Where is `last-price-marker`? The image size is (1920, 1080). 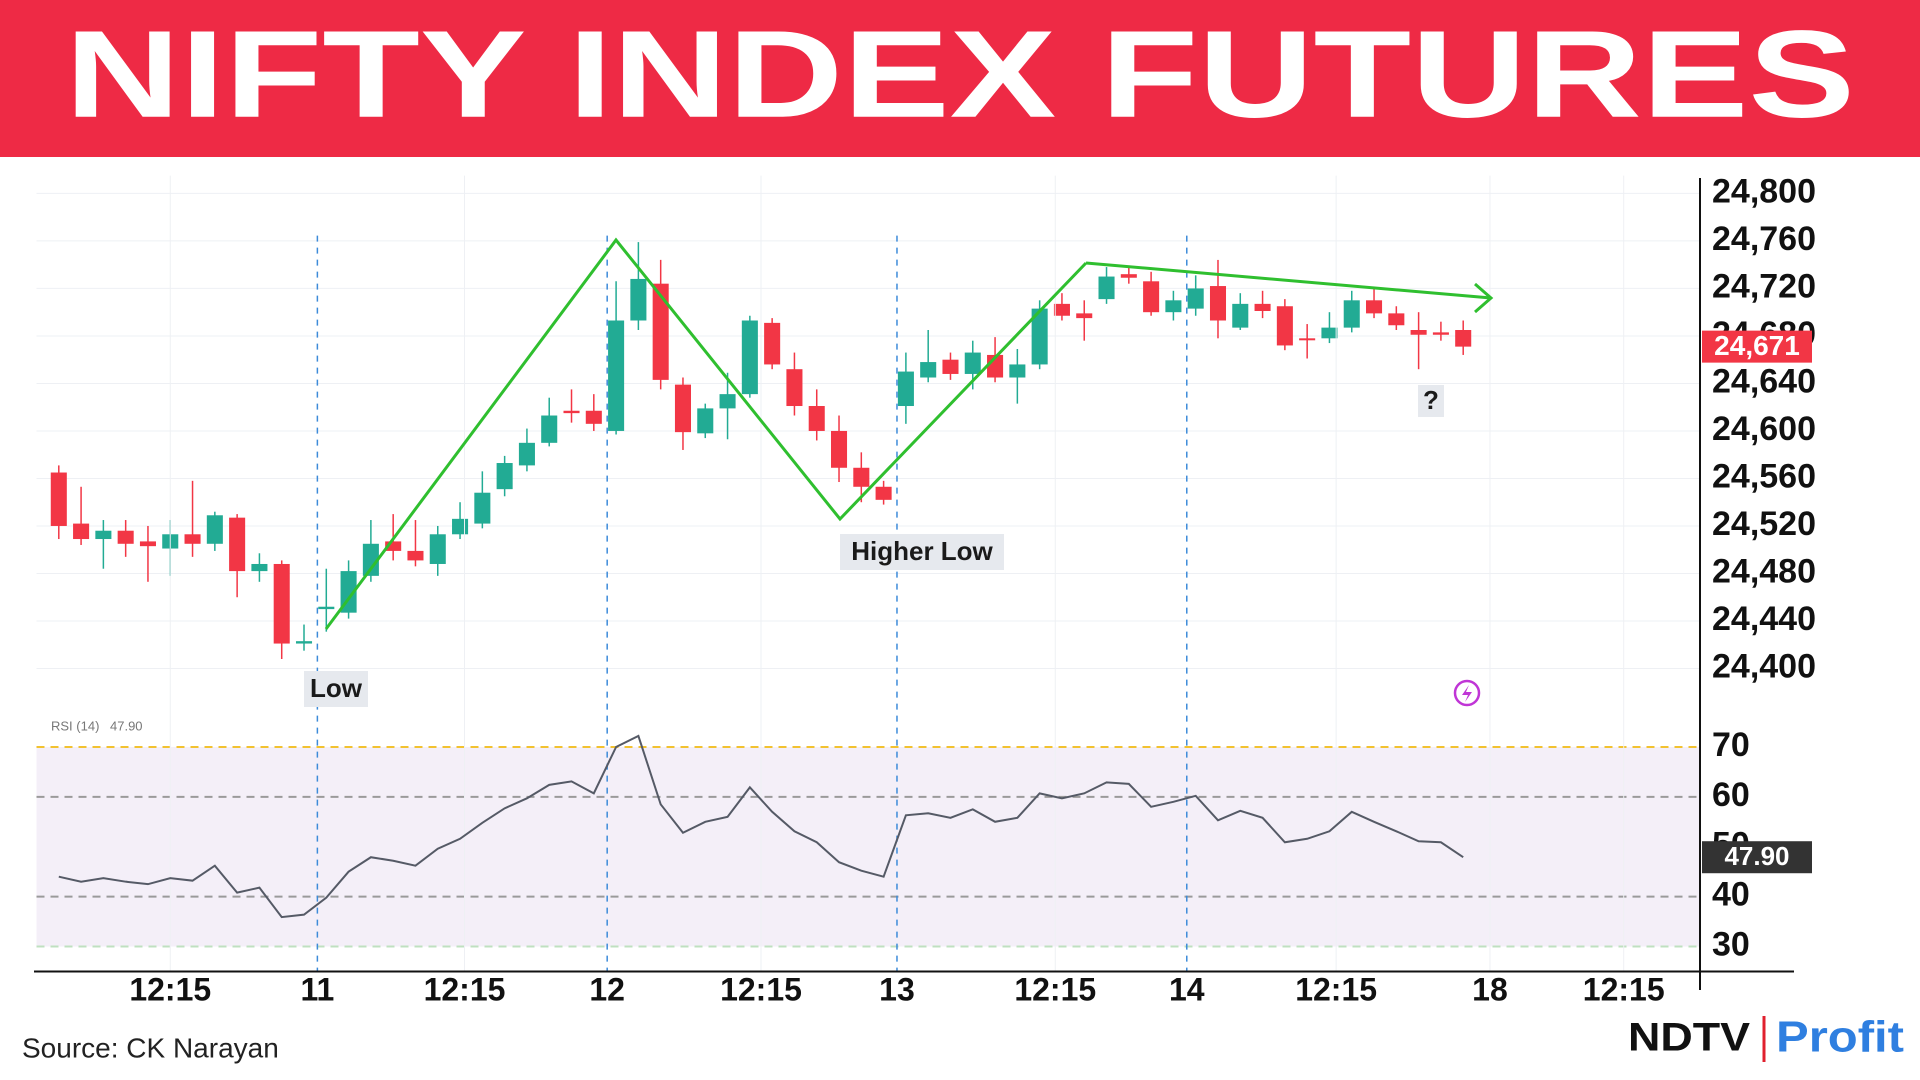 last-price-marker is located at coordinates (1757, 346).